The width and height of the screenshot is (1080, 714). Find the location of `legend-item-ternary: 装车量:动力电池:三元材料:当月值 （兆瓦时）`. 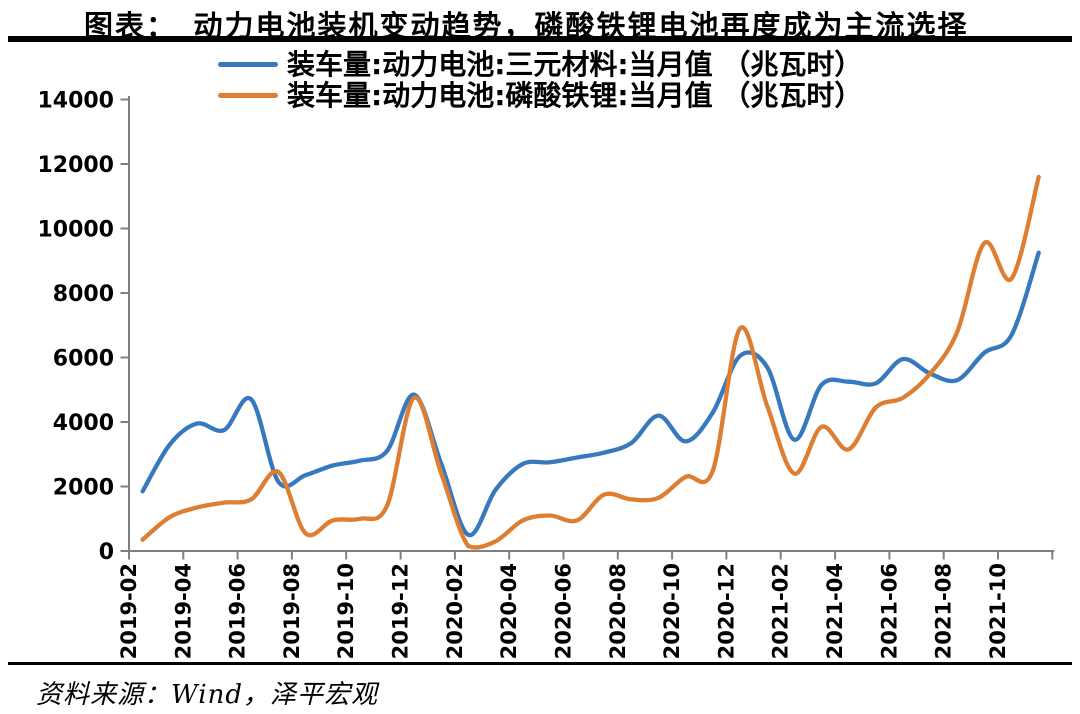

legend-item-ternary: 装车量:动力电池:三元材料:当月值 （兆瓦时） is located at coordinates (540, 64).